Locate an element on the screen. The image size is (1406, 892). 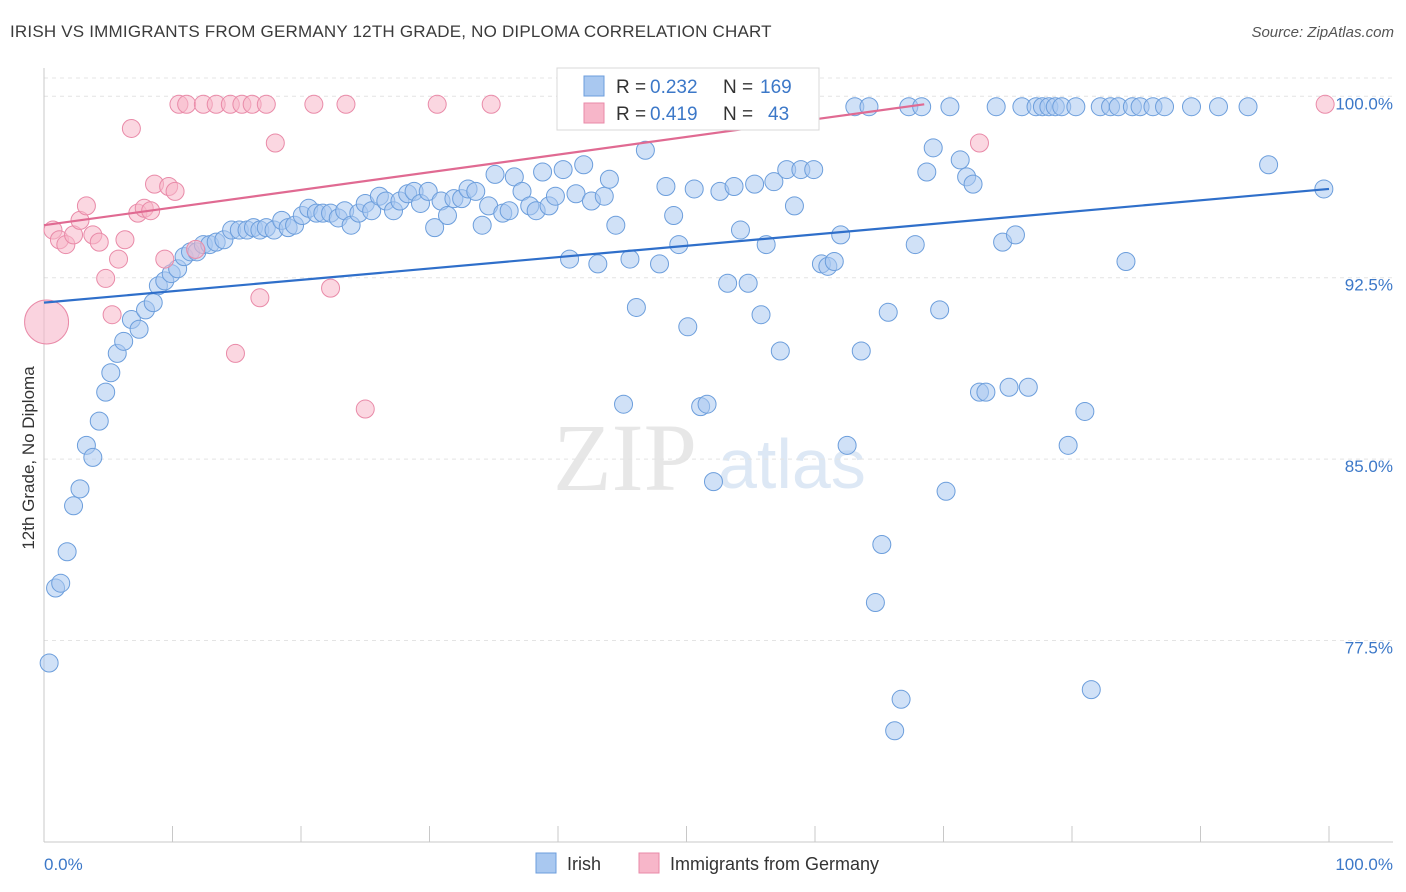
stats-n-value-germany: 43 is located at coordinates (778, 114).